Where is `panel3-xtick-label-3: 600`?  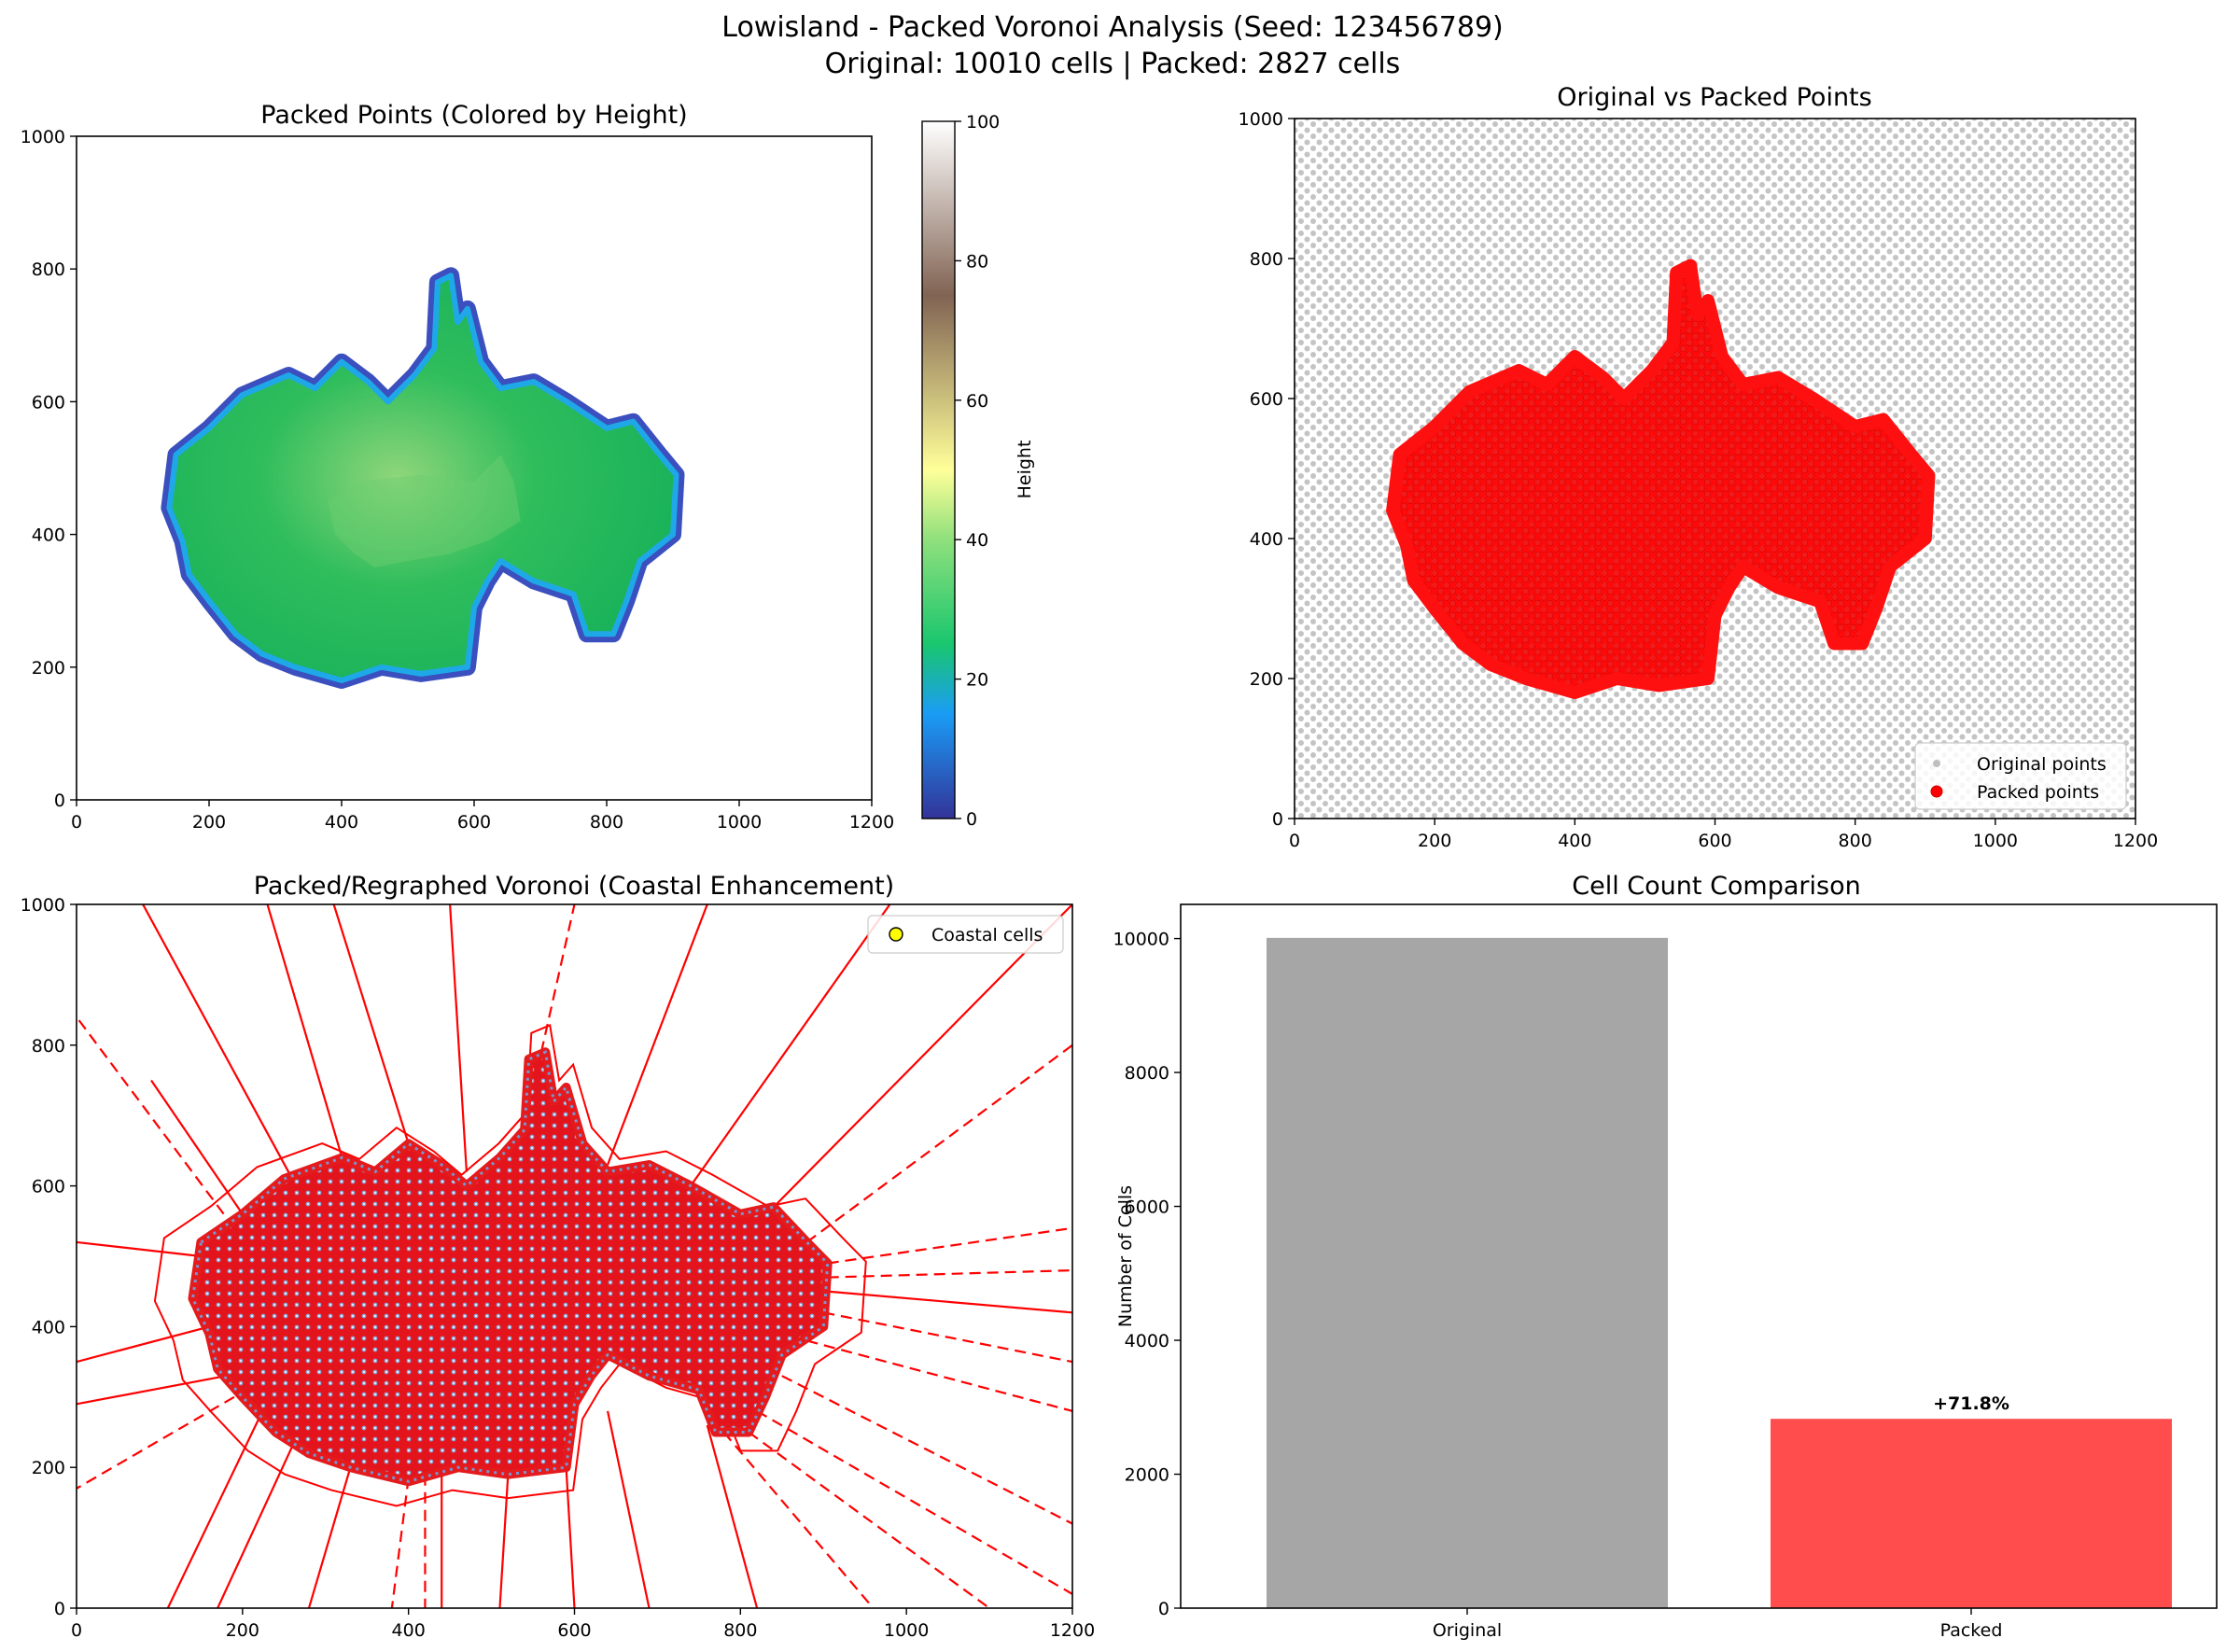 panel3-xtick-label-3: 600 is located at coordinates (574, 1630).